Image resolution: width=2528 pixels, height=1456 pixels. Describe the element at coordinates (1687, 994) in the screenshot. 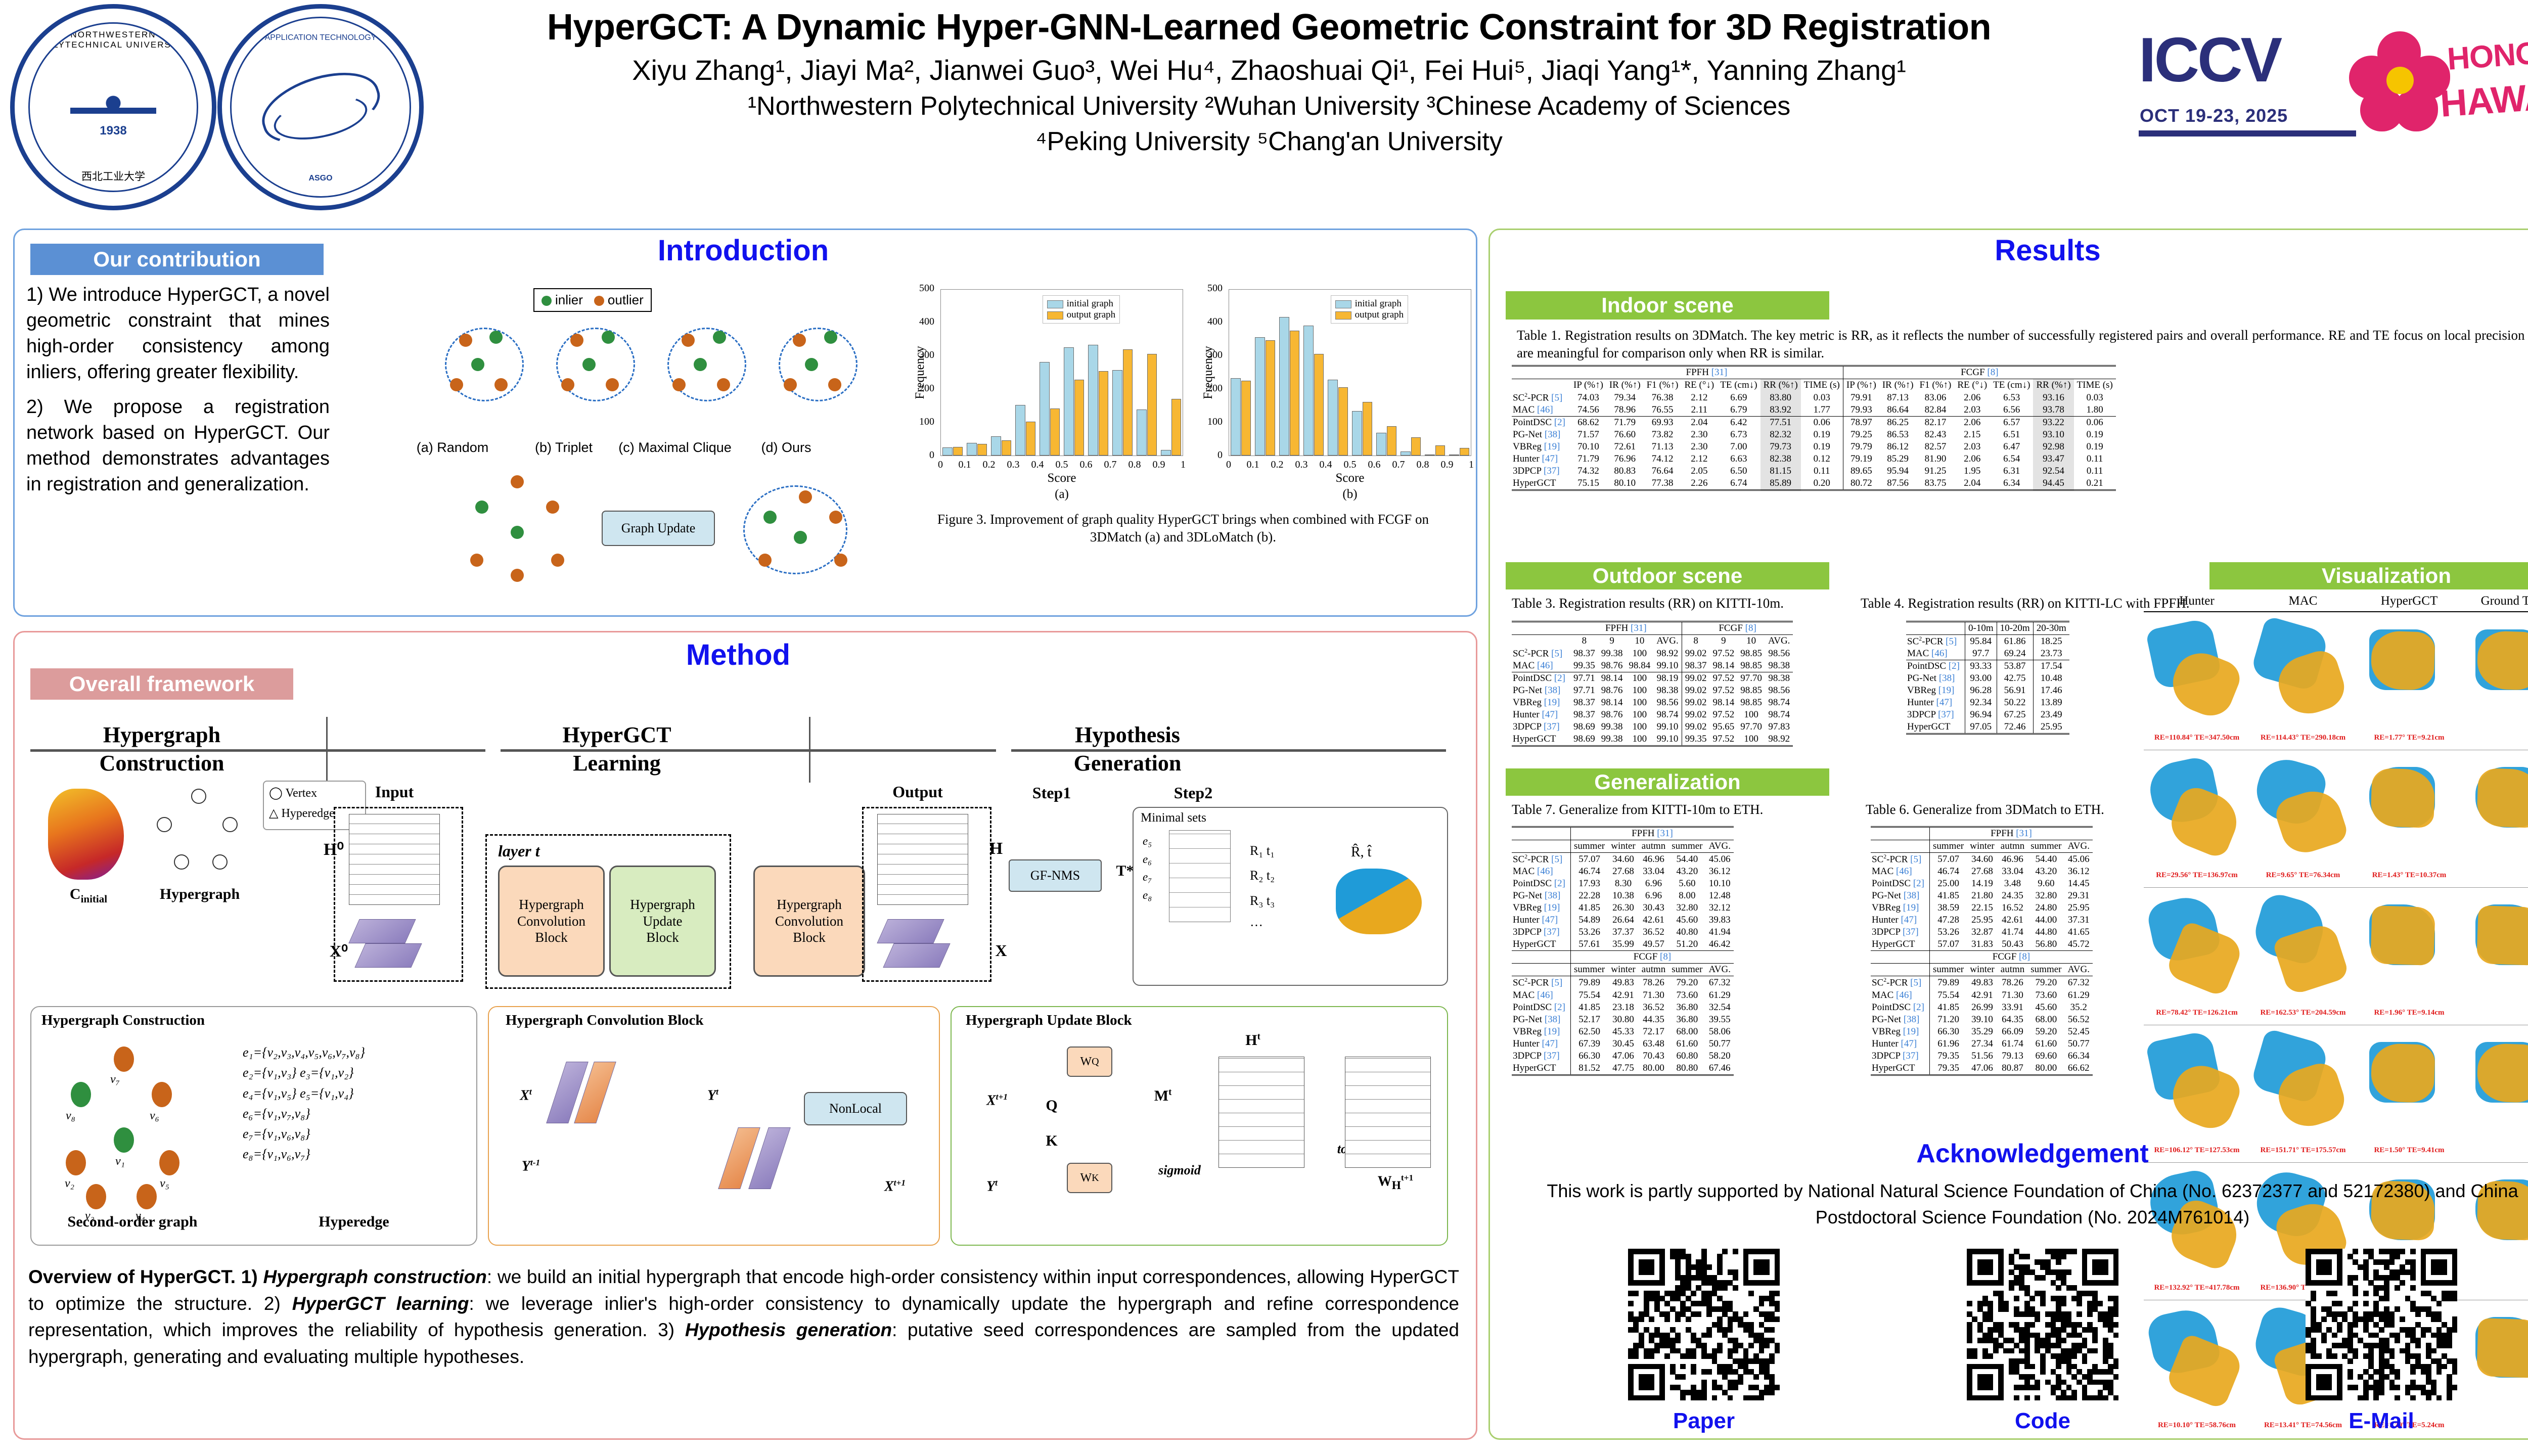

I see `table-cell: 73.60` at that location.